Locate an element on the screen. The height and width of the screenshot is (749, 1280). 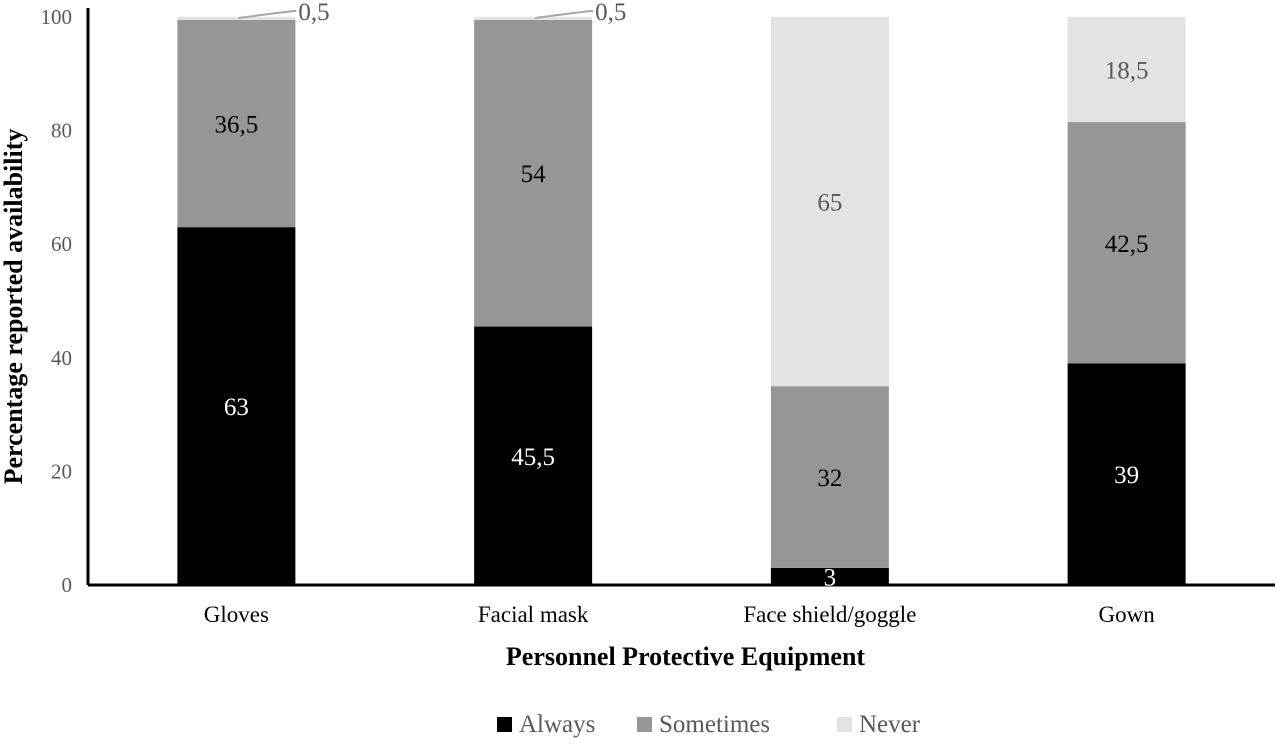
legend-label: Never is located at coordinates (890, 724).